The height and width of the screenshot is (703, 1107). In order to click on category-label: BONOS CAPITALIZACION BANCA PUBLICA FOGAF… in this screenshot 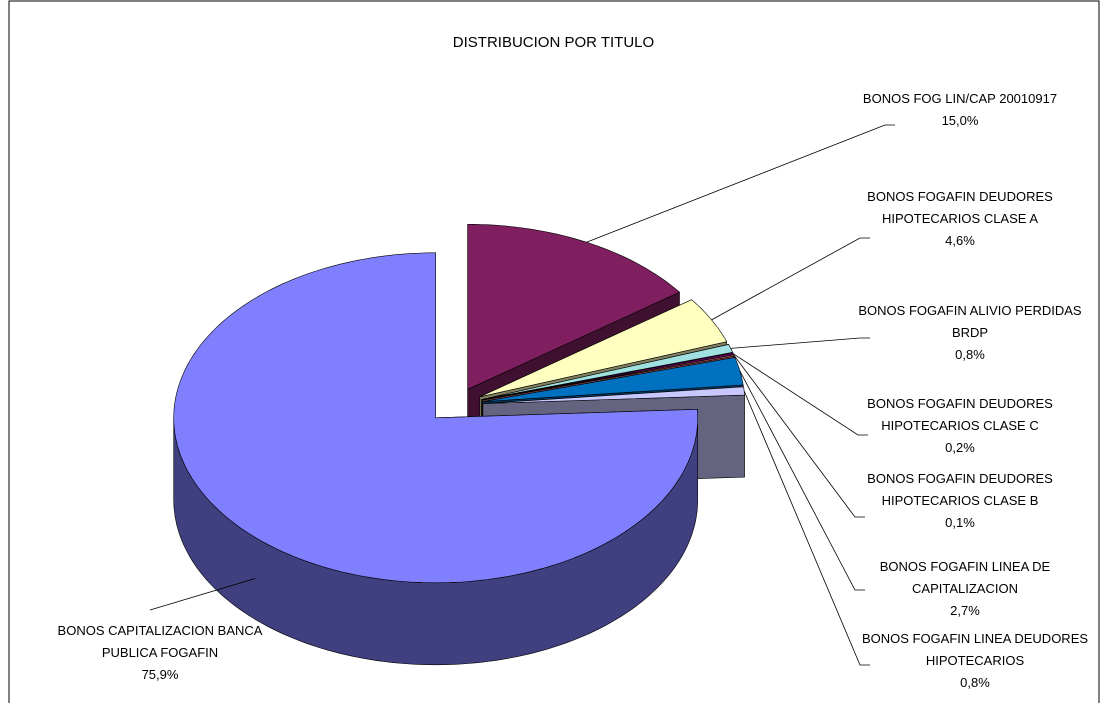, I will do `click(160, 641)`.